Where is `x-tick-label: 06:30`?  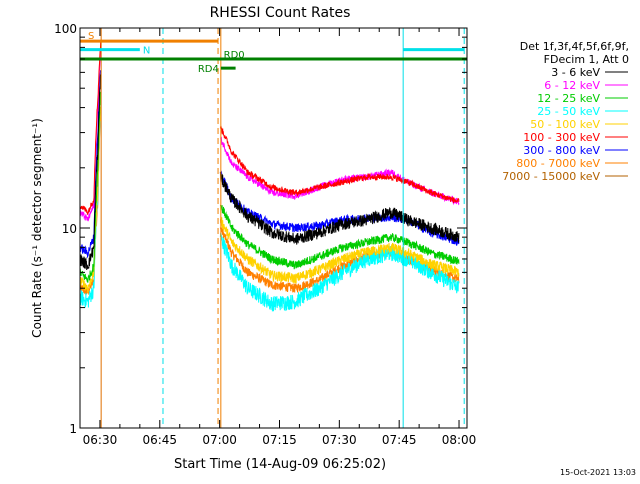 x-tick-label: 06:30 is located at coordinates (100, 440).